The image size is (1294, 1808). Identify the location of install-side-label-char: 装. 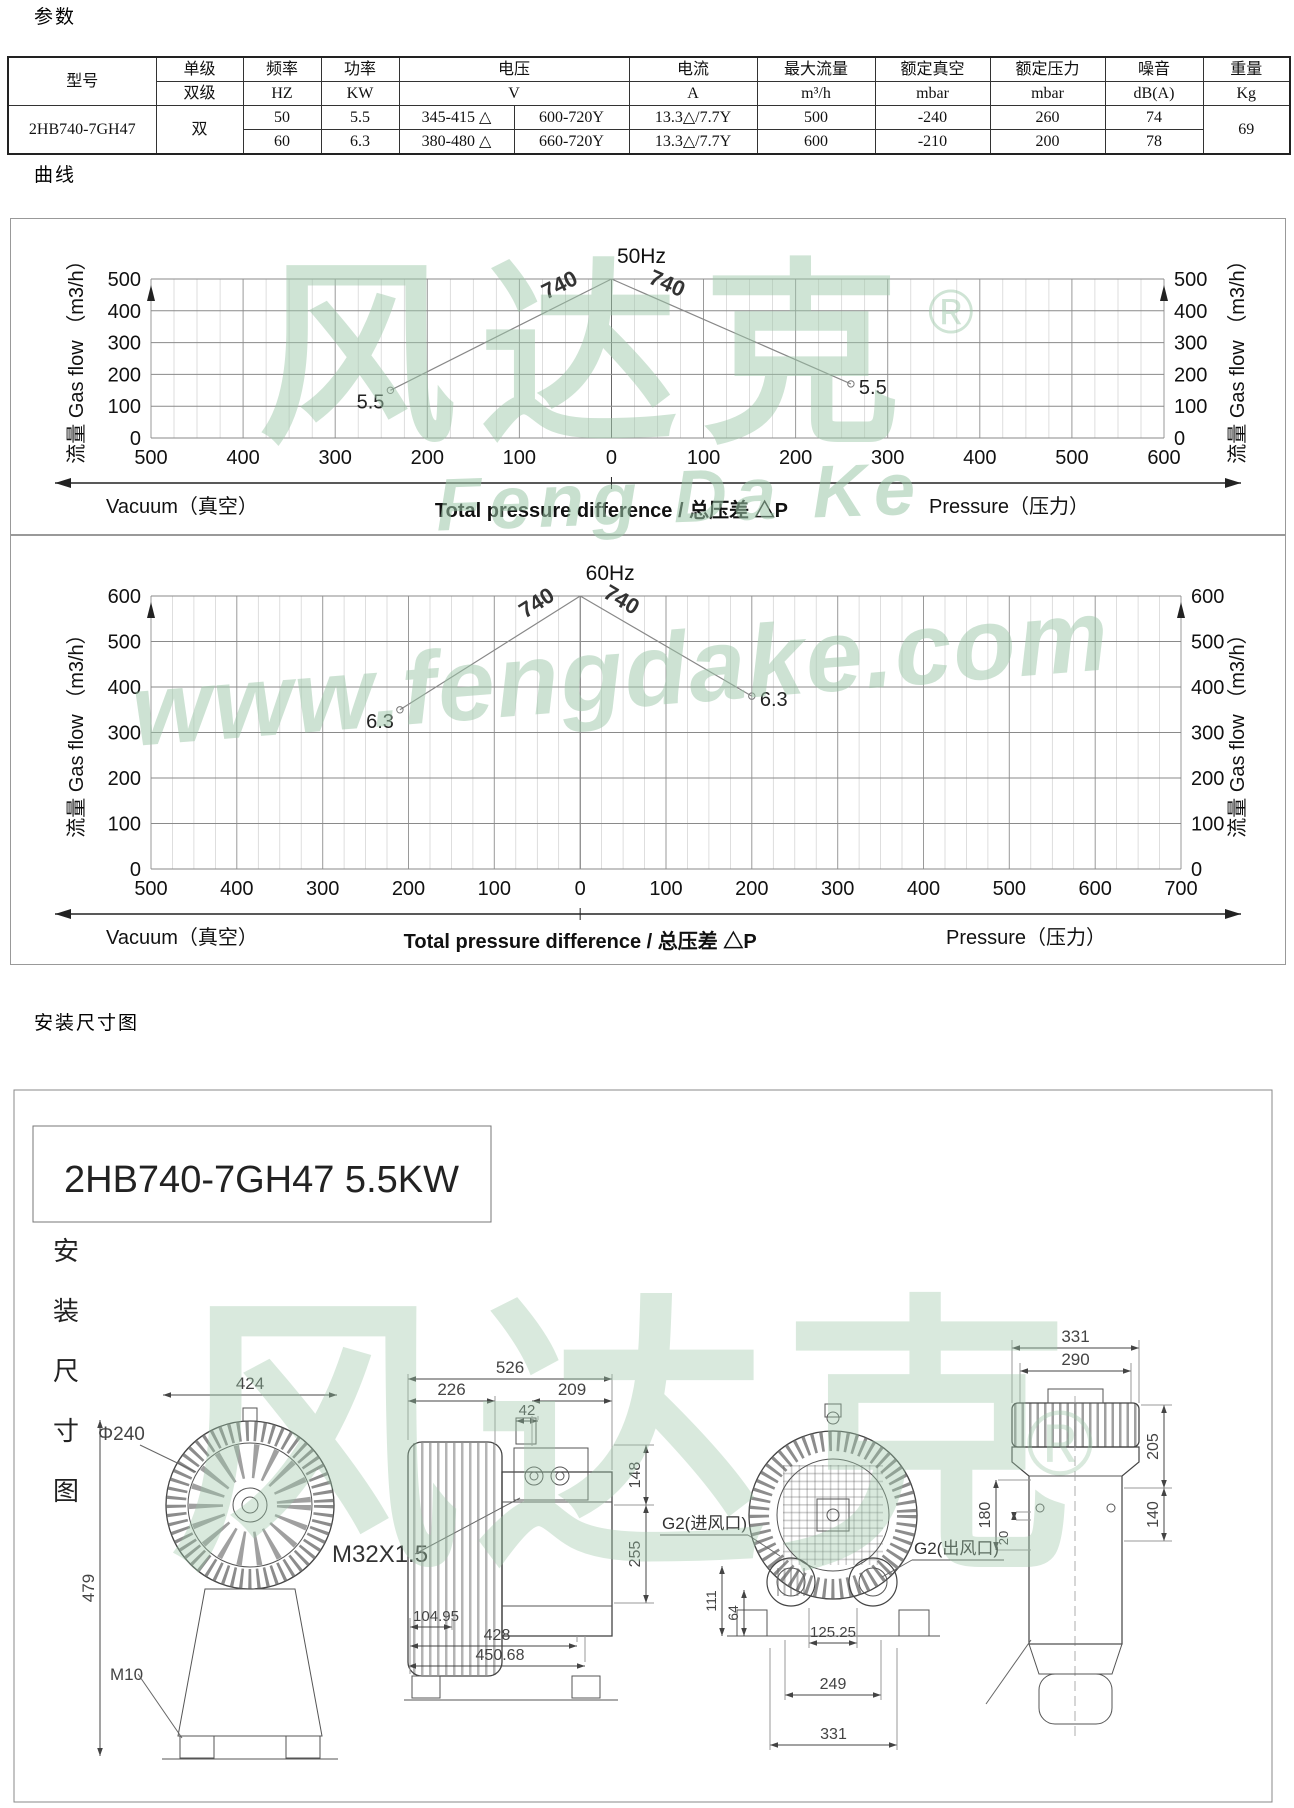
(66, 1311).